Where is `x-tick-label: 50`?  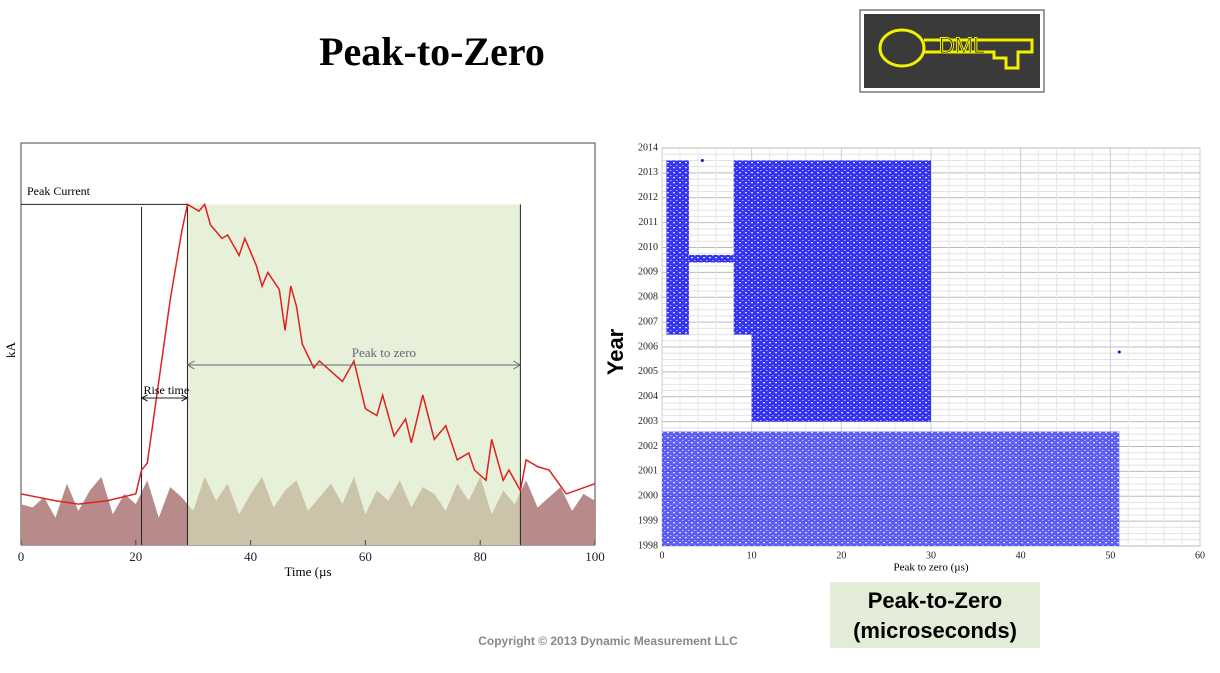 x-tick-label: 50 is located at coordinates (1110, 555).